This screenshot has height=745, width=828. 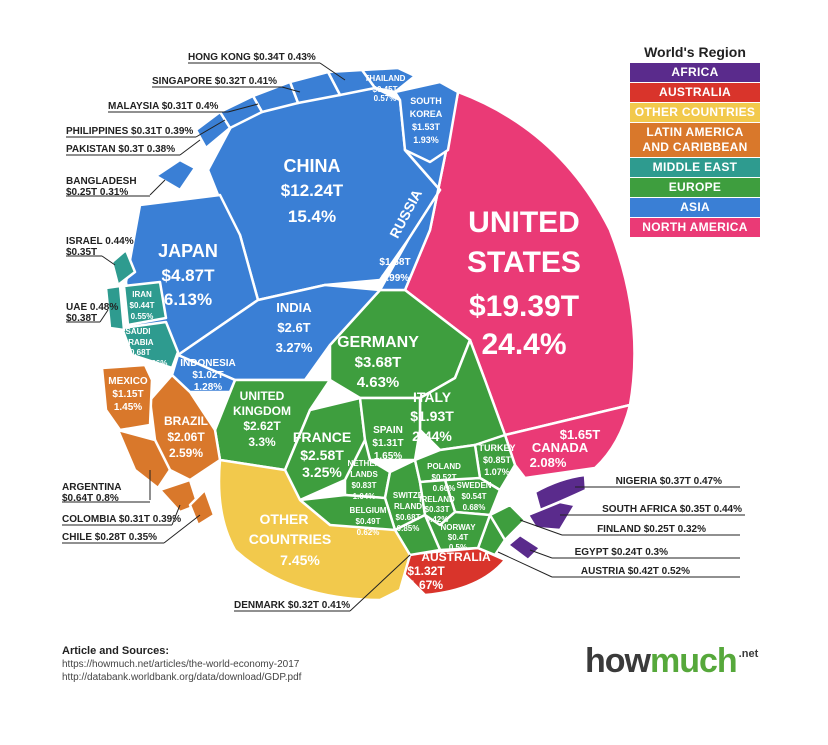 I want to click on callout-colombia: COLOMBIA $0.31T 0.39%, so click(x=121, y=519).